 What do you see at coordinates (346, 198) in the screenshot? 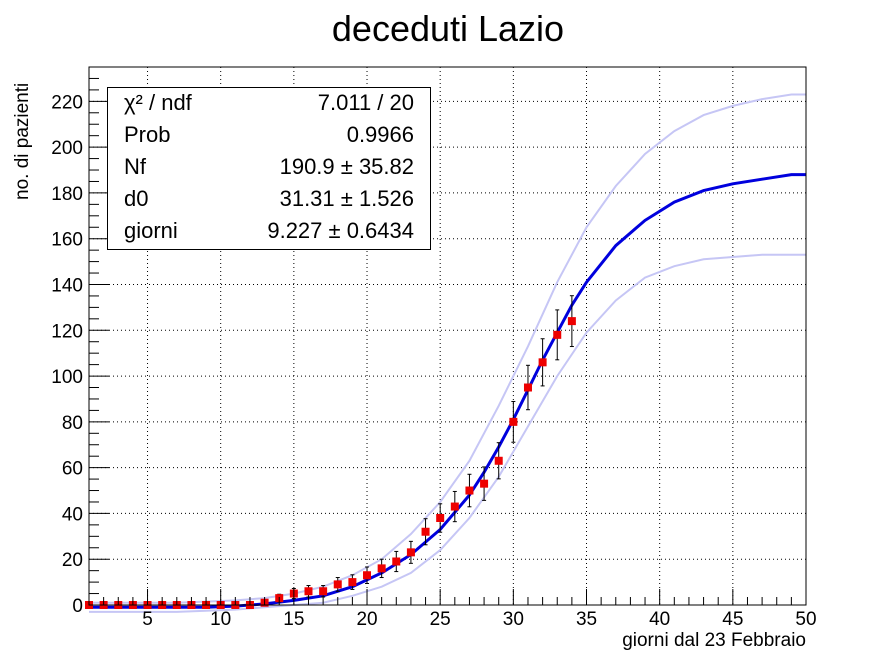
I see `stat-value: 31.31 ± 1.526` at bounding box center [346, 198].